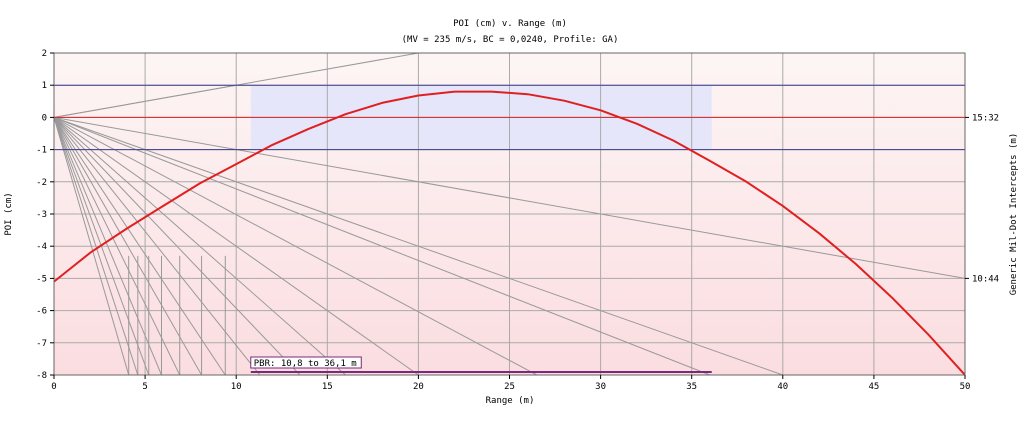 The height and width of the screenshot is (427, 1024). What do you see at coordinates (144, 387) in the screenshot?
I see `x-tick-label: 5` at bounding box center [144, 387].